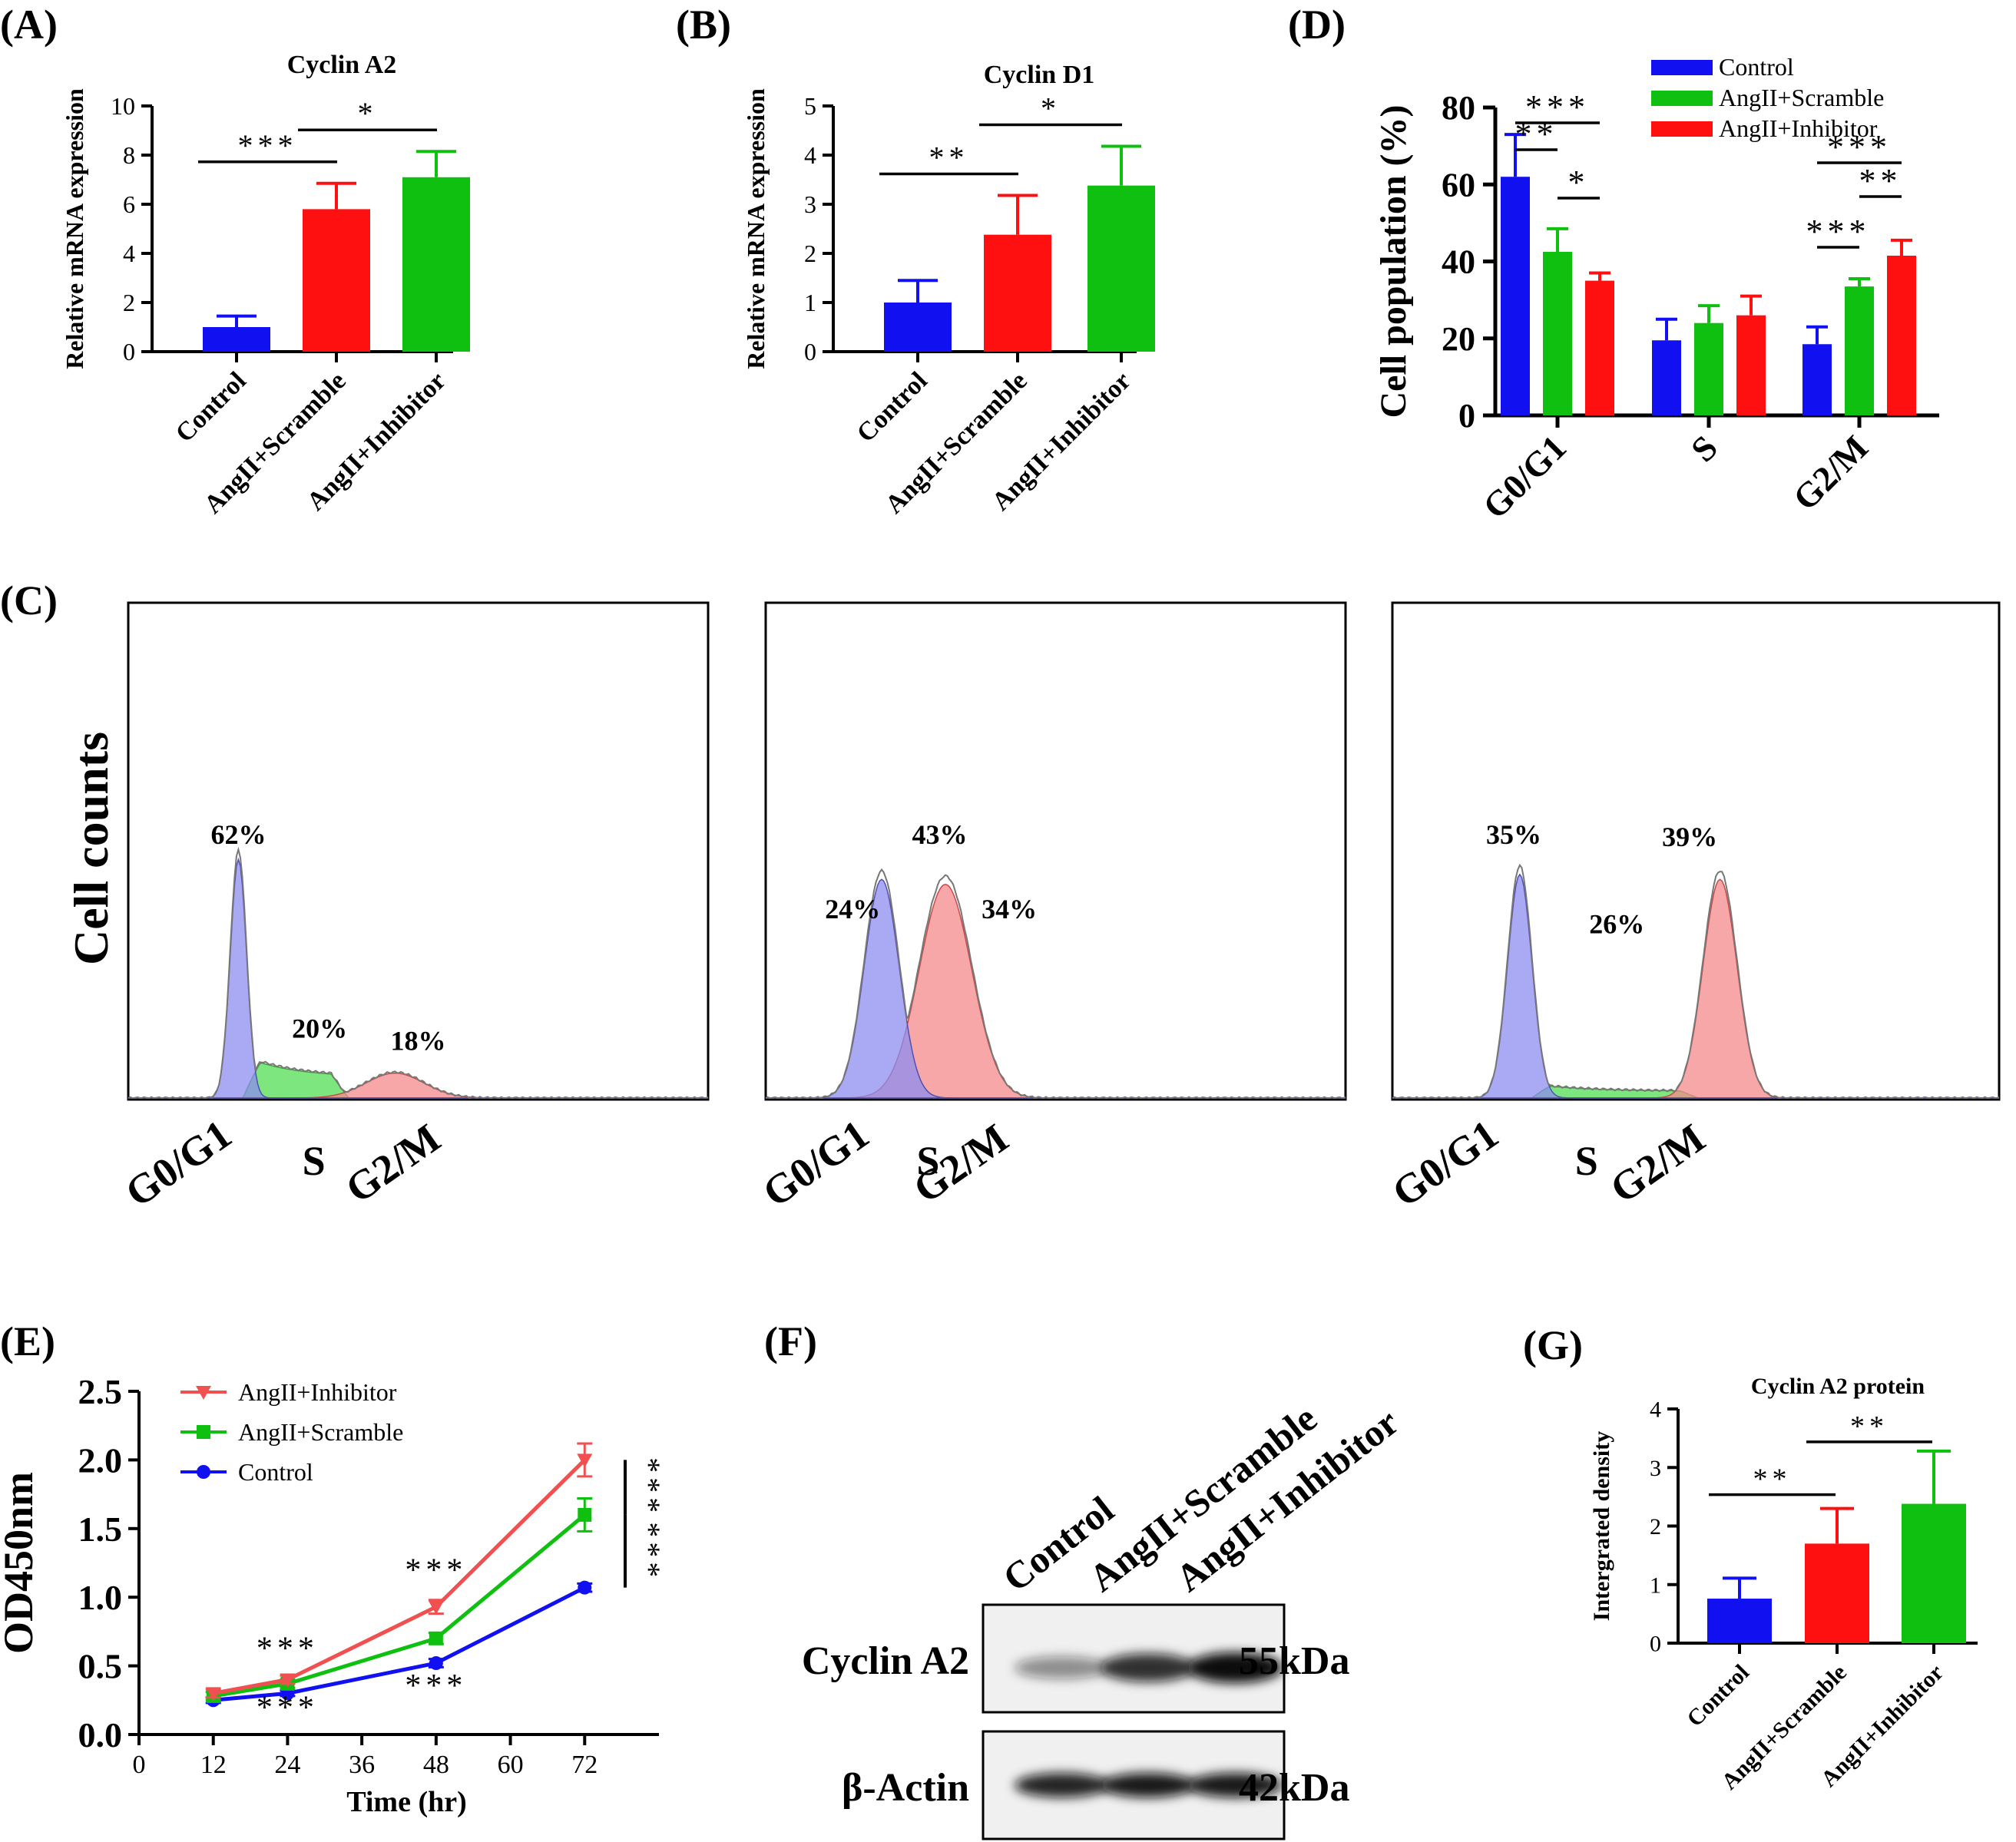  I want to click on s-percent: 20%, so click(319, 1028).